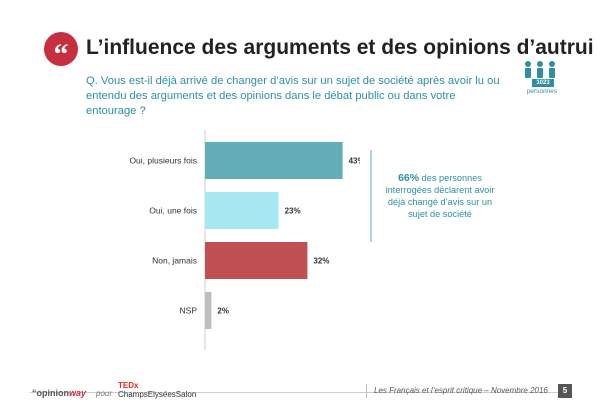  What do you see at coordinates (223, 311) in the screenshot?
I see `value-label-3: 2%` at bounding box center [223, 311].